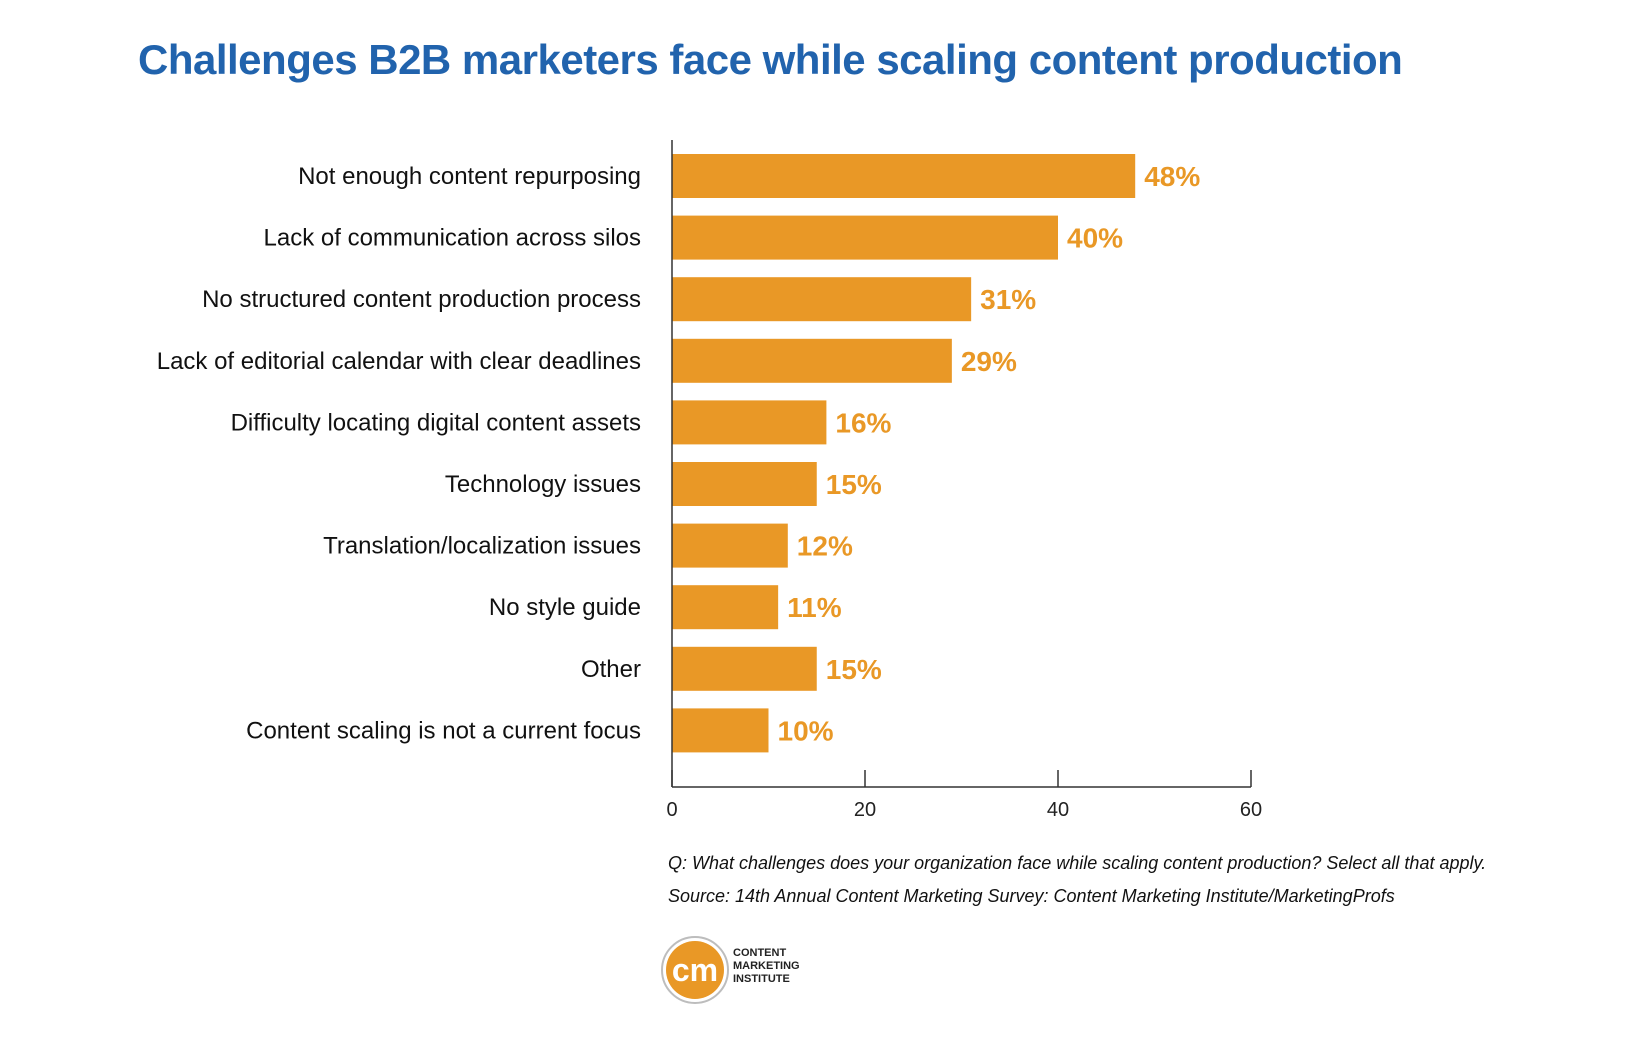  Describe the element at coordinates (865, 810) in the screenshot. I see `x-tick-label: 20` at that location.